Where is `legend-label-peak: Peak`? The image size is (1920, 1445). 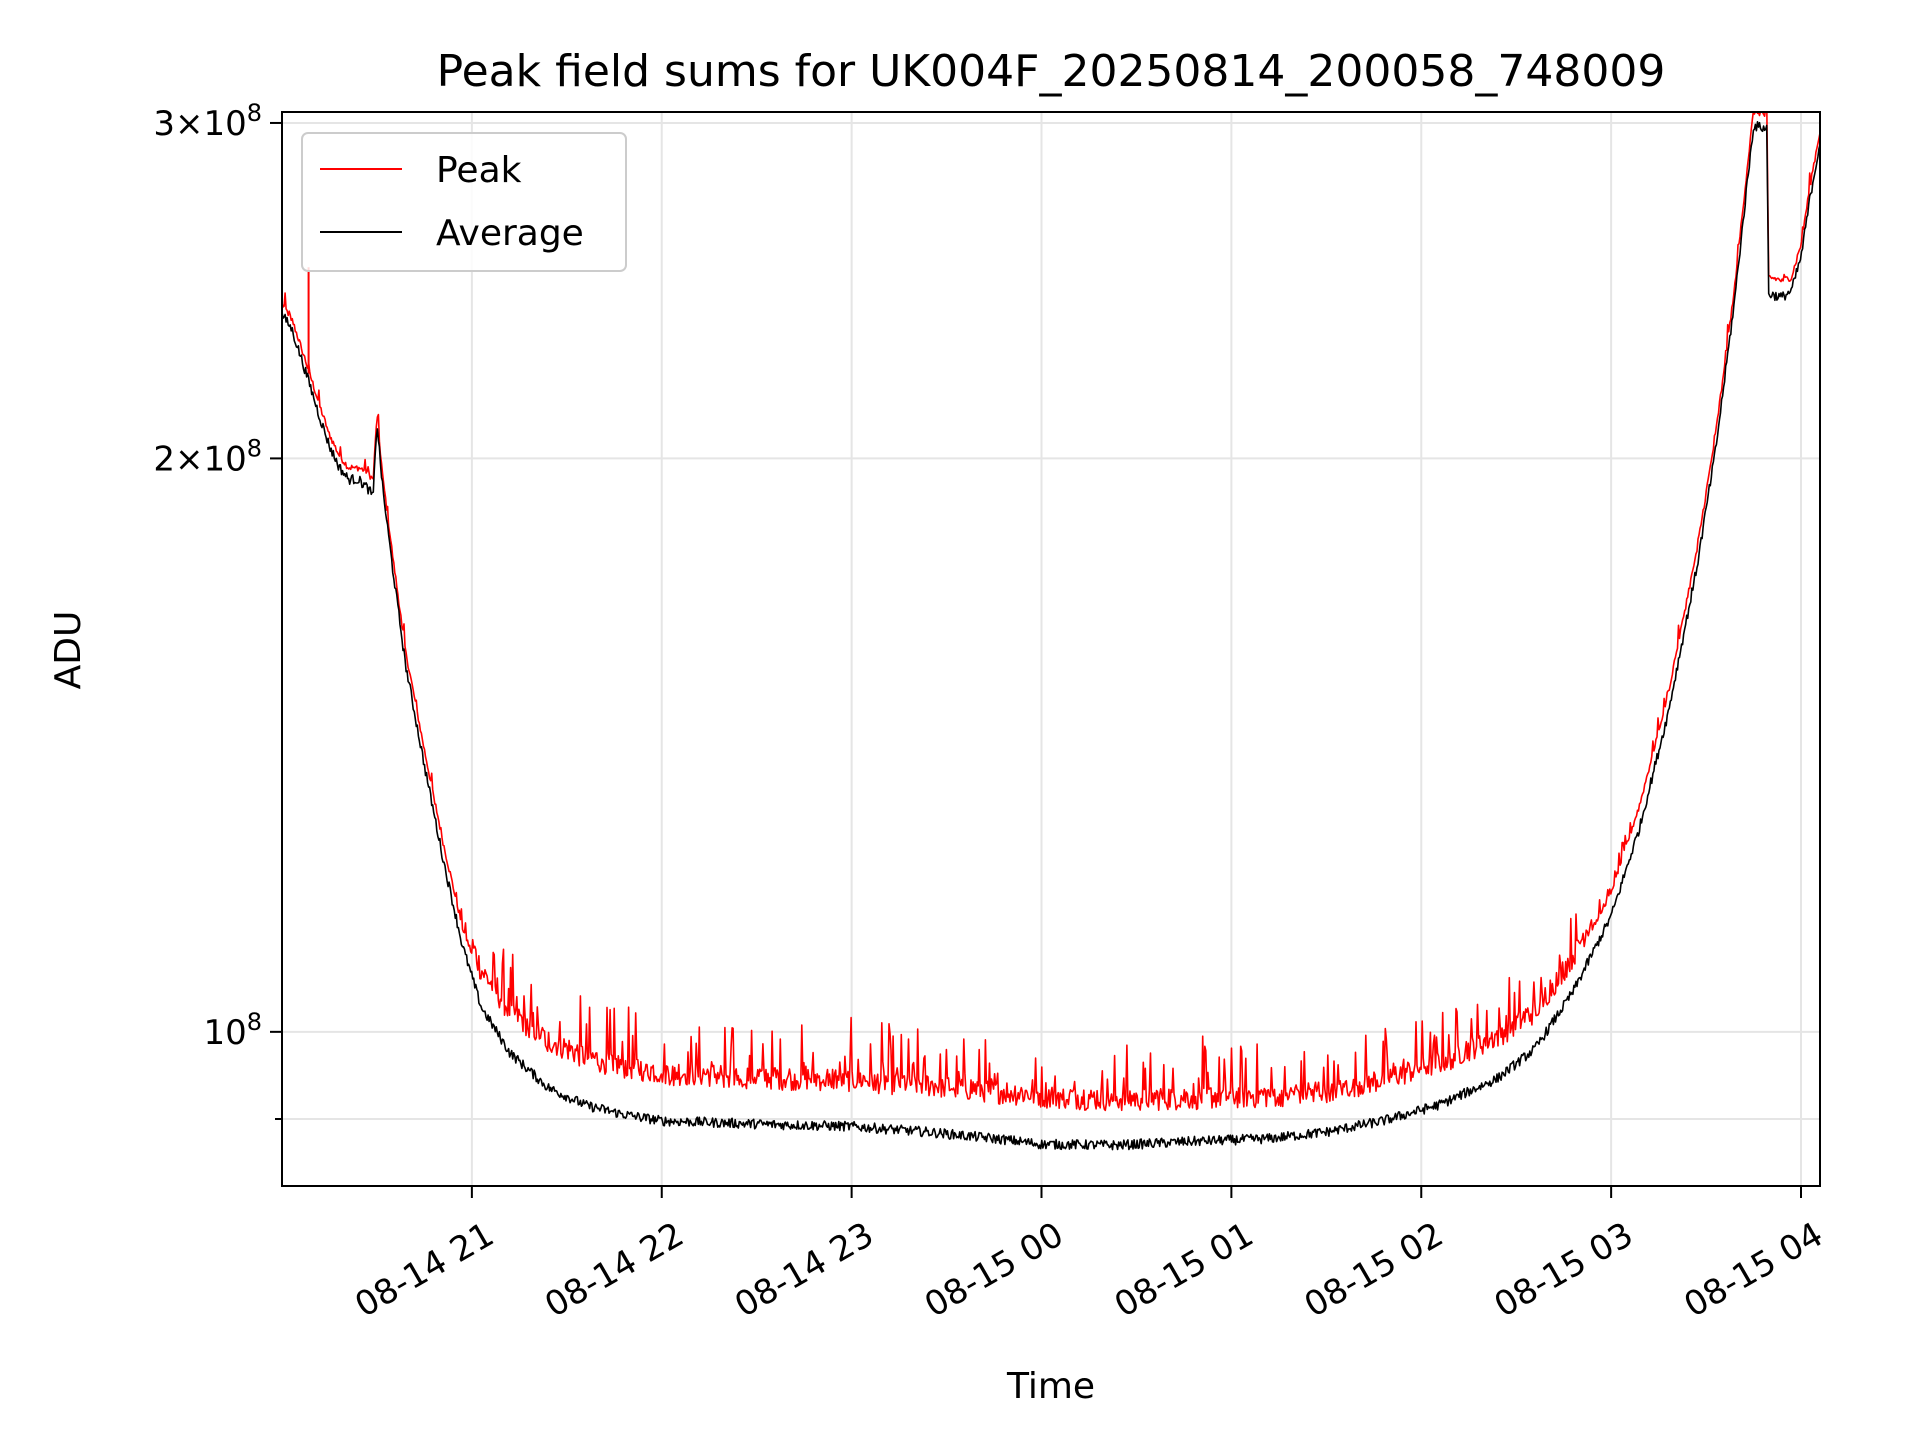
legend-label-peak: Peak is located at coordinates (479, 170).